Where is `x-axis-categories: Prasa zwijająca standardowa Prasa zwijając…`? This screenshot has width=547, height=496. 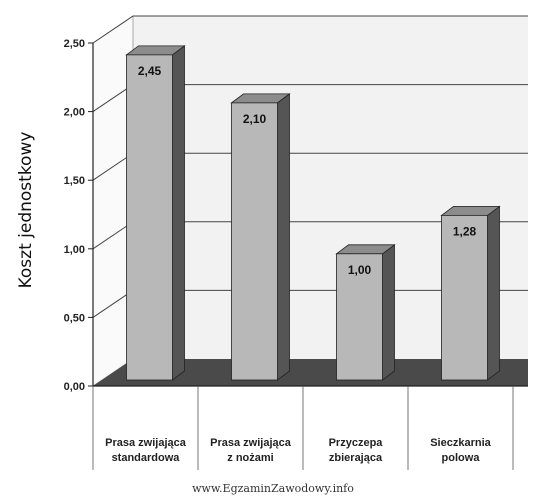 x-axis-categories: Prasa zwijająca standardowa Prasa zwijając… is located at coordinates (303, 428).